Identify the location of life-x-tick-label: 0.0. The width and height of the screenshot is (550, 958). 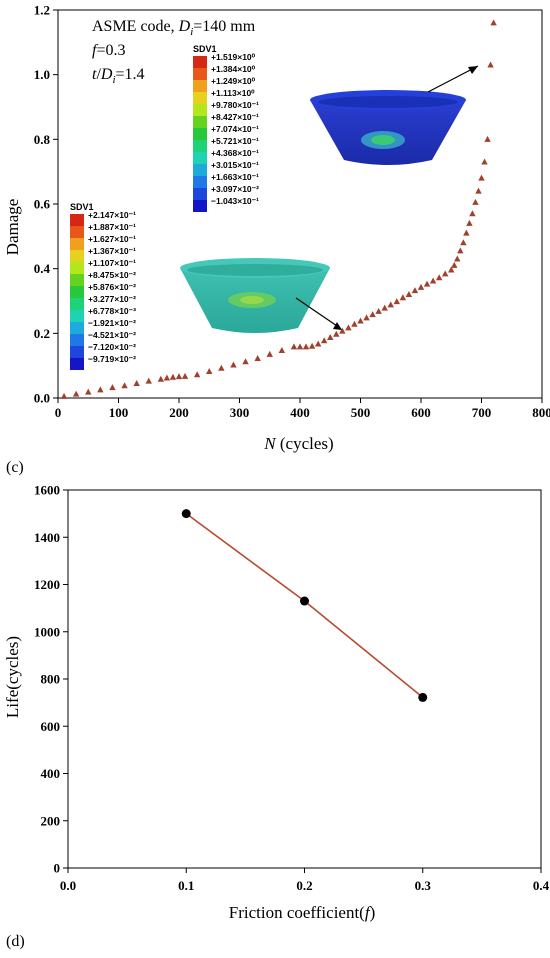
(68, 885).